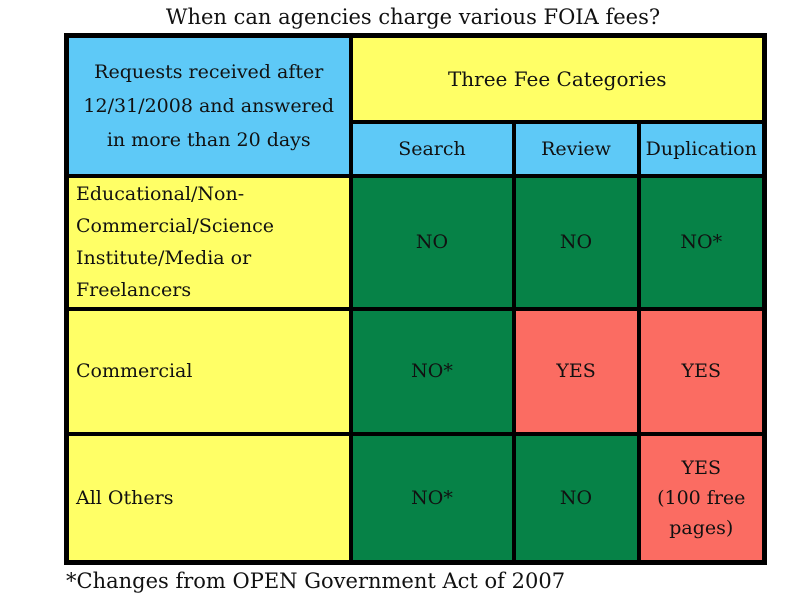 This screenshot has width=800, height=600. Describe the element at coordinates (557, 78) in the screenshot. I see `group-header-cell: Three Fee Categories` at that location.